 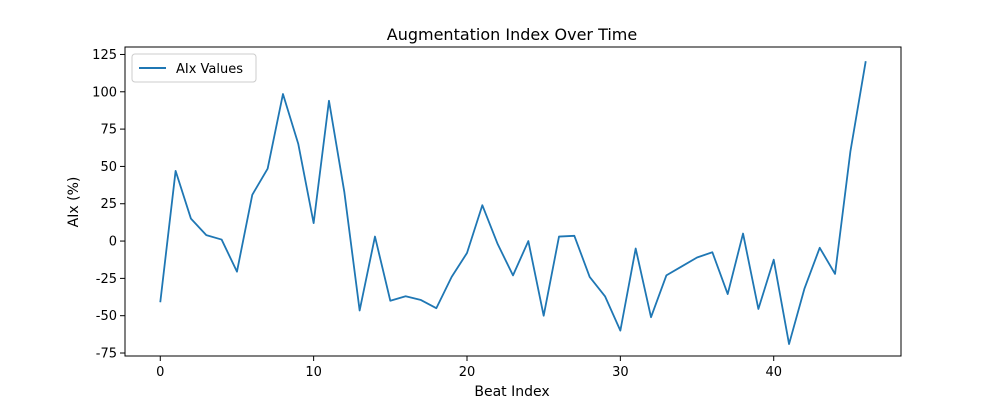 What do you see at coordinates (106, 354) in the screenshot?
I see `y-tick-label: -75` at bounding box center [106, 354].